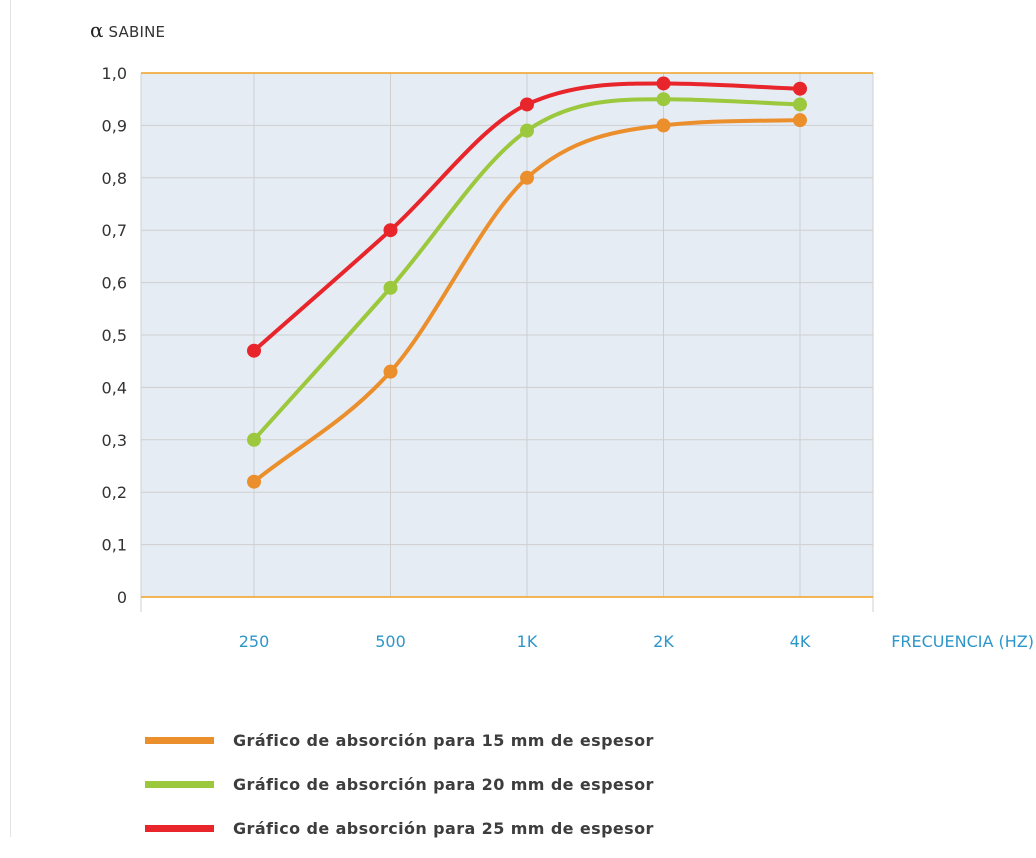 This screenshot has height=858, width=1036. Describe the element at coordinates (10, 418) in the screenshot. I see `page-left-rule` at that location.